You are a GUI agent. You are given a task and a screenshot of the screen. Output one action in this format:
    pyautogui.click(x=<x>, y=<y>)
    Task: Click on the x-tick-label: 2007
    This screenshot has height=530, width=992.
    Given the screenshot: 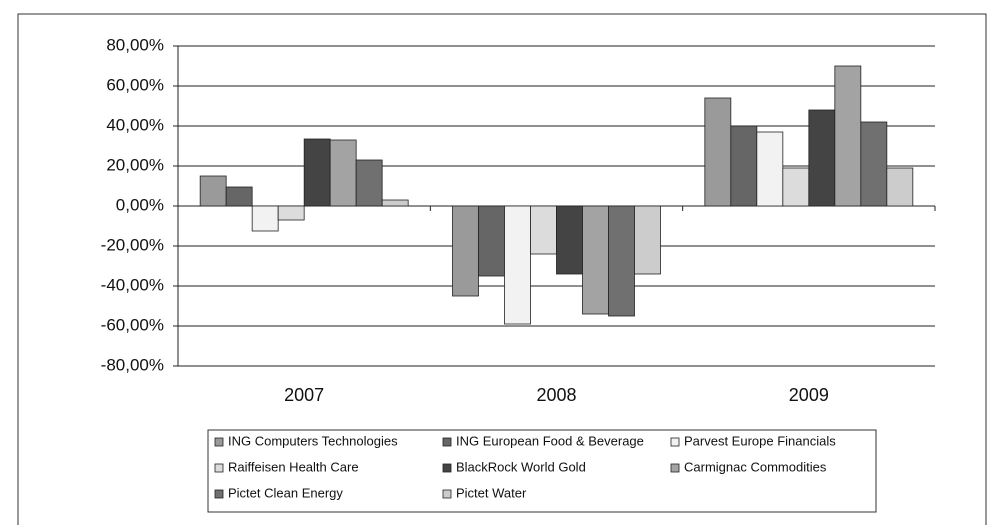 What is the action you would take?
    pyautogui.click(x=304, y=395)
    